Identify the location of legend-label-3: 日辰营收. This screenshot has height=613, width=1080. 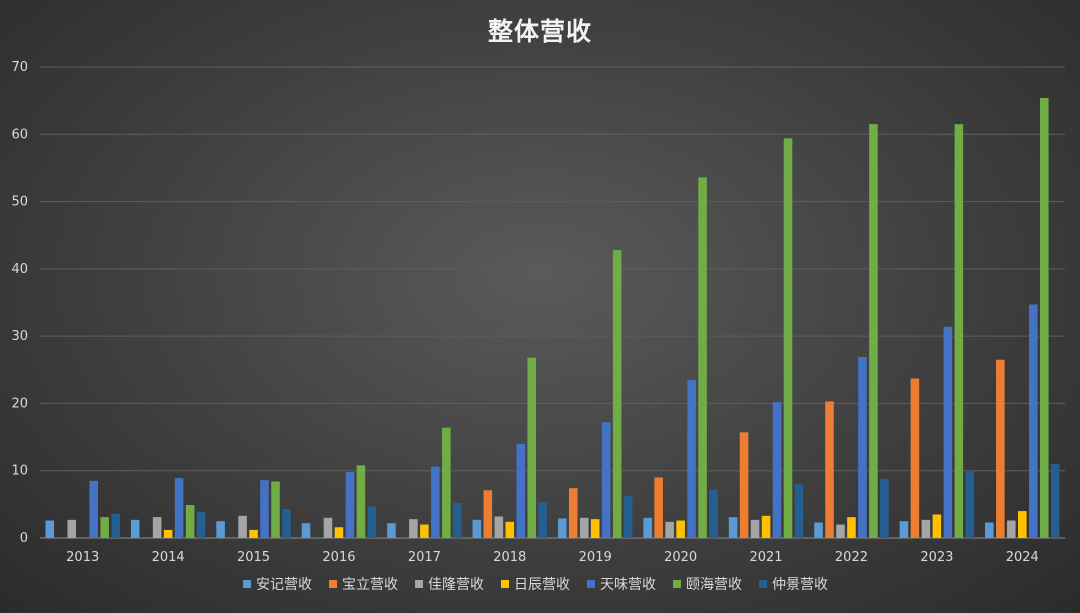
(542, 585).